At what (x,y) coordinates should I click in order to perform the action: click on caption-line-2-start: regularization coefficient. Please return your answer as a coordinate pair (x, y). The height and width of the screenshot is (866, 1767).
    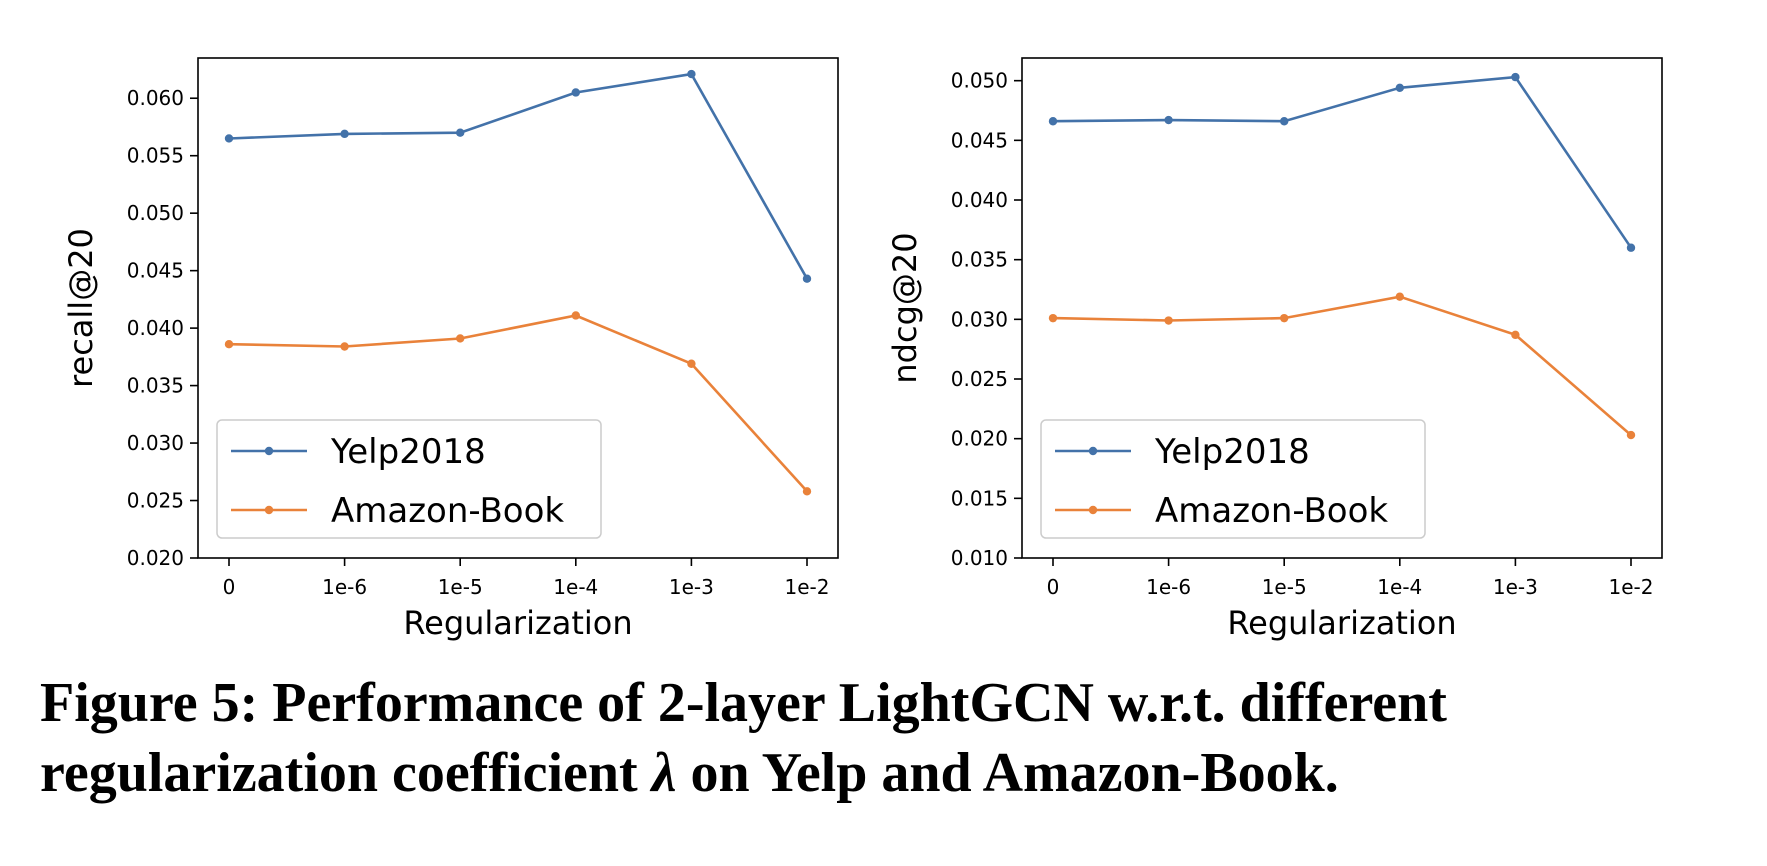
    Looking at the image, I should click on (346, 773).